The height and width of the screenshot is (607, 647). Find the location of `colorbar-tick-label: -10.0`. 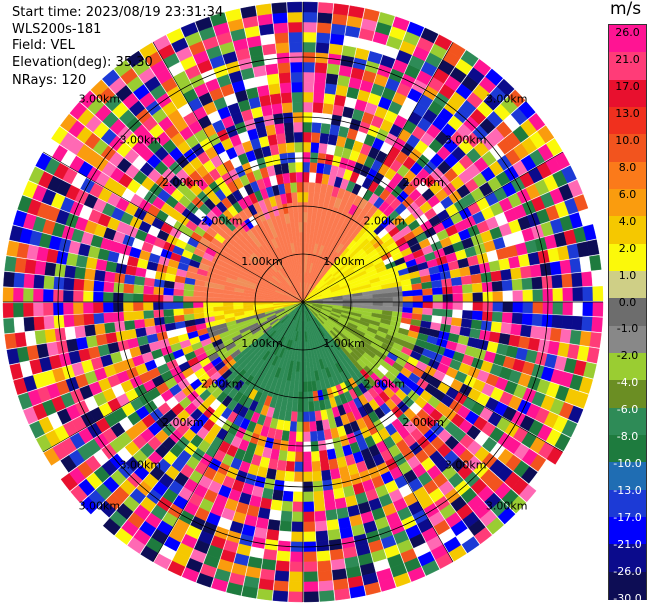

colorbar-tick-label: -10.0 is located at coordinates (627, 464).